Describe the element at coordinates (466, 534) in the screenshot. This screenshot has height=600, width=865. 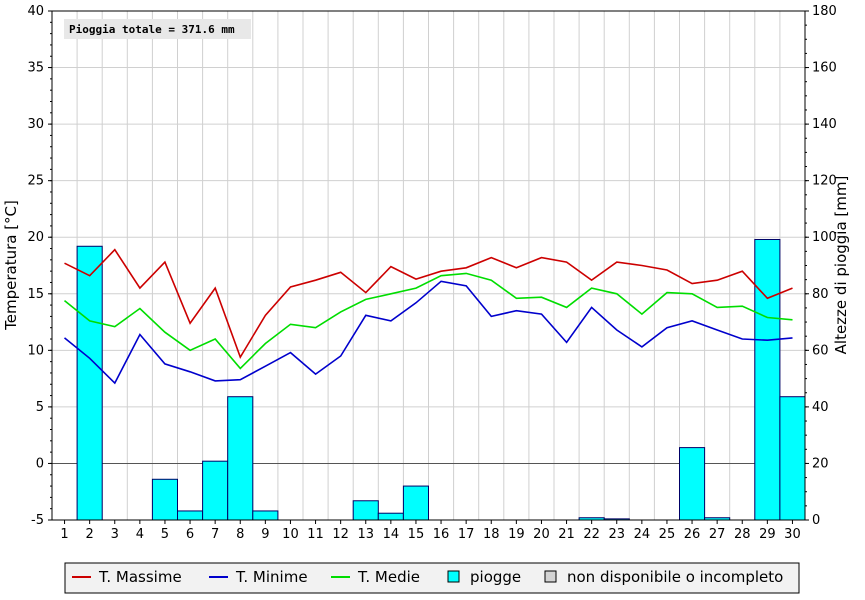
I see `x-tick-label: 17` at that location.